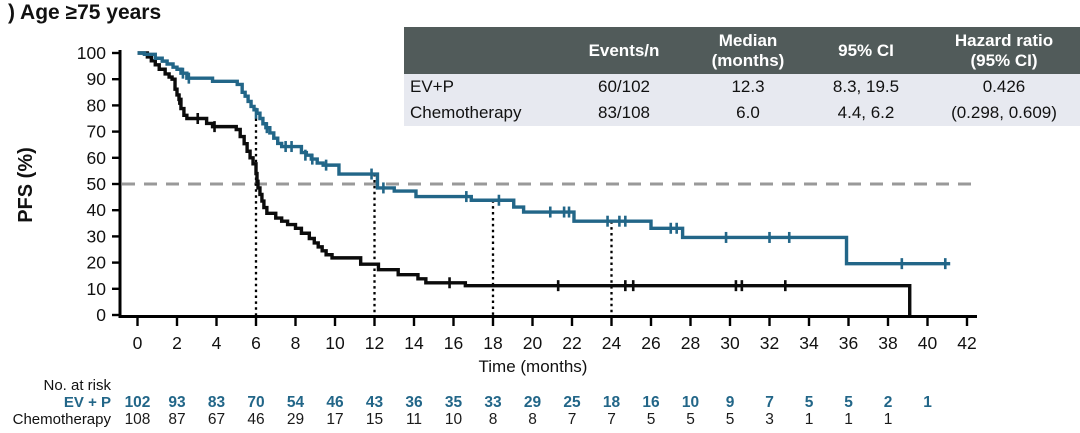  I want to click on y-tick-label: 40, so click(97, 210).